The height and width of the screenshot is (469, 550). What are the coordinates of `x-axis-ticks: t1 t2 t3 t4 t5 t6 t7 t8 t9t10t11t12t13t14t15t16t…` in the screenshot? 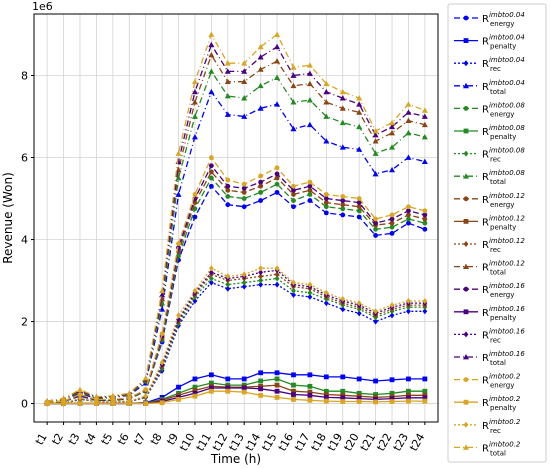 It's located at (230, 437).